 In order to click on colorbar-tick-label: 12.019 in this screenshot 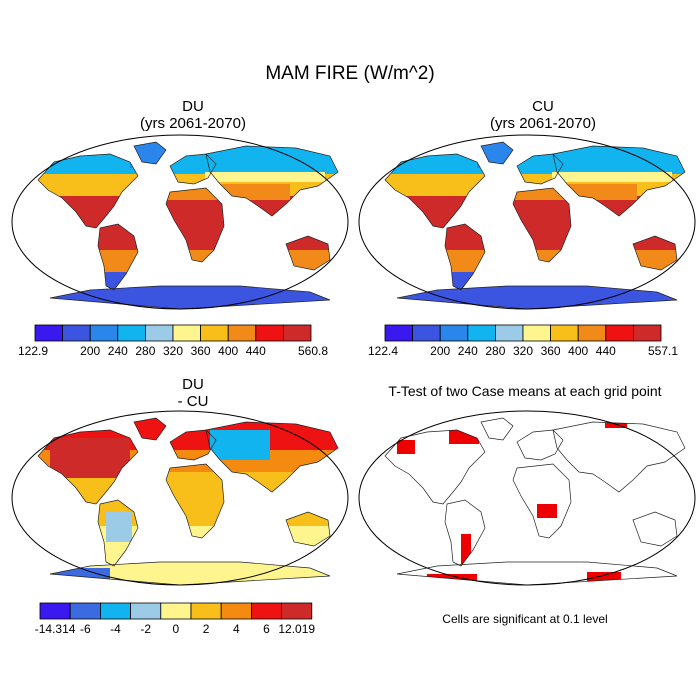, I will do `click(296, 629)`.